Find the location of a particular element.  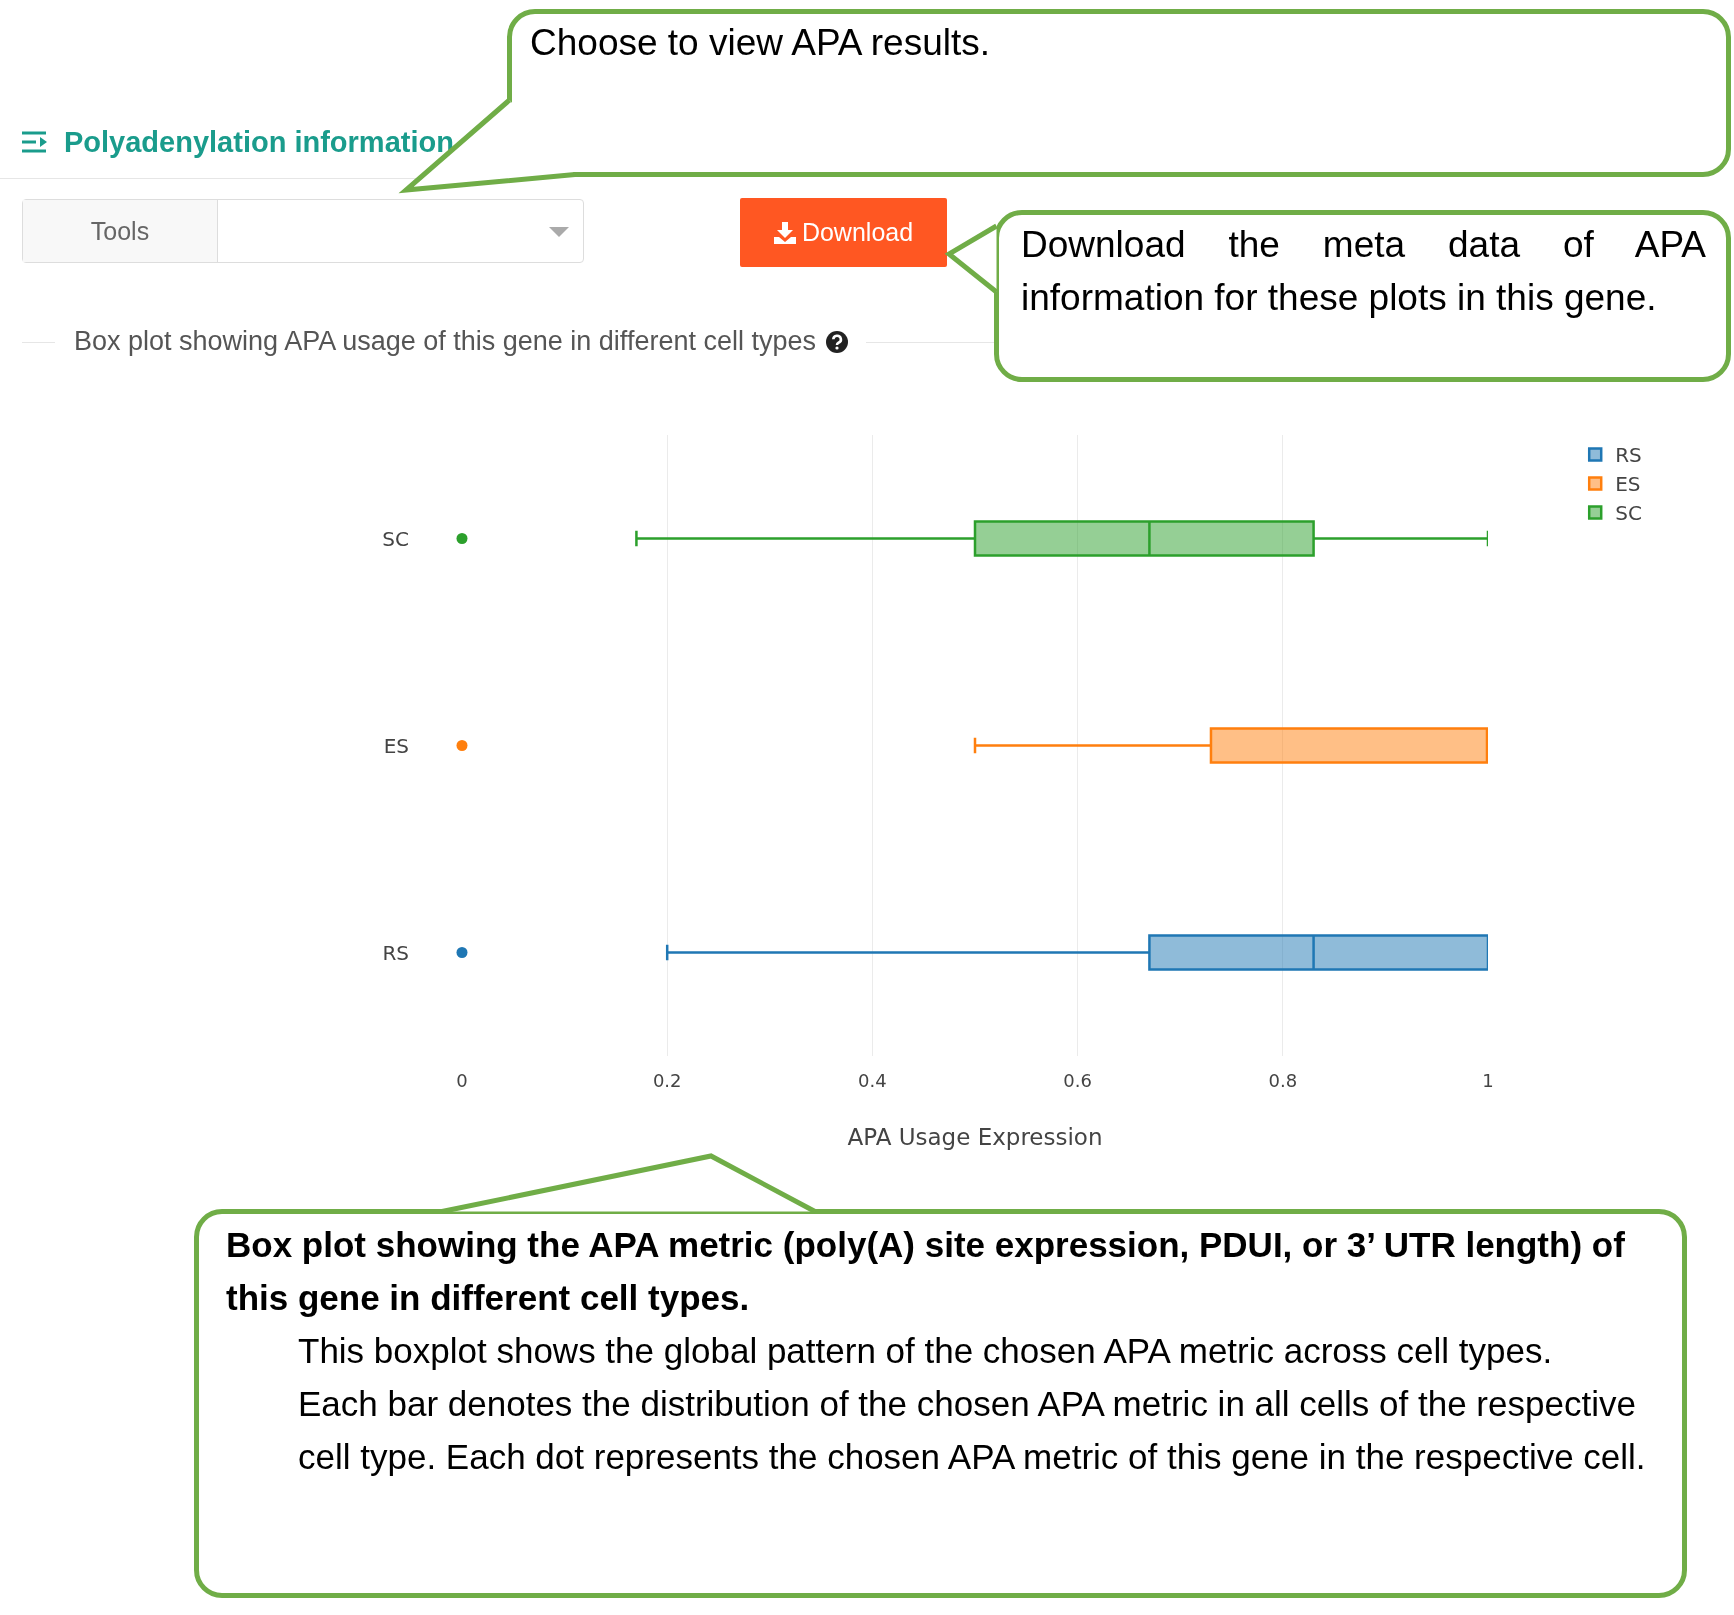

x-tick-label: 0 is located at coordinates (462, 1080).